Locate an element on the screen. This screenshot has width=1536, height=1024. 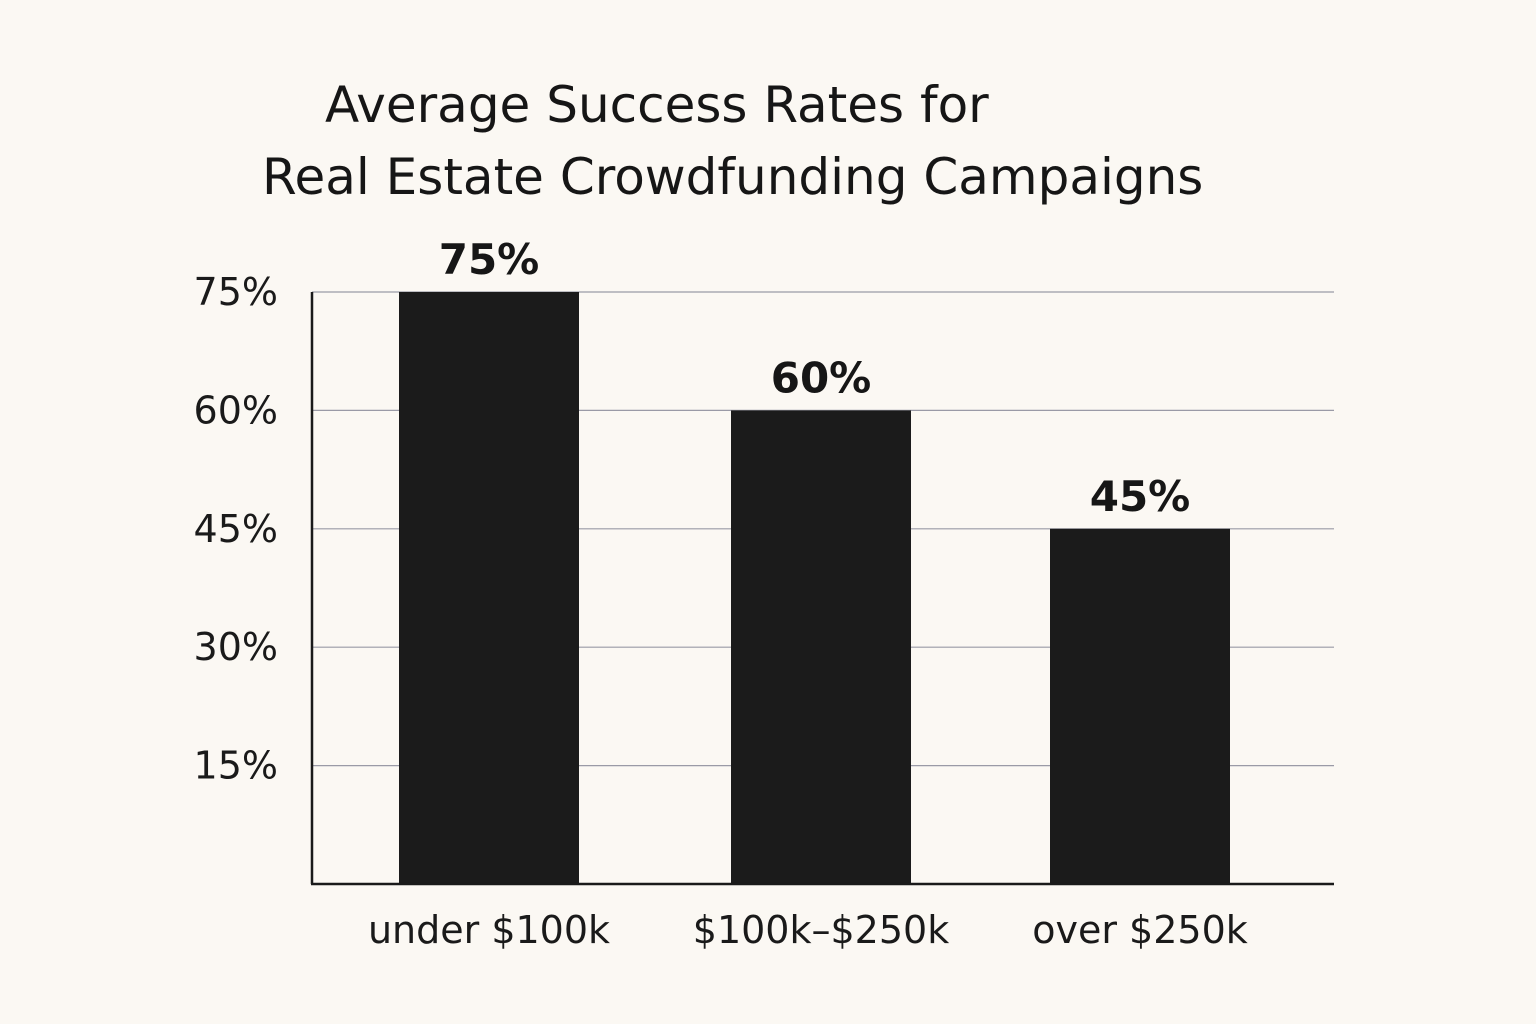
data-label: 60% is located at coordinates (821, 377).